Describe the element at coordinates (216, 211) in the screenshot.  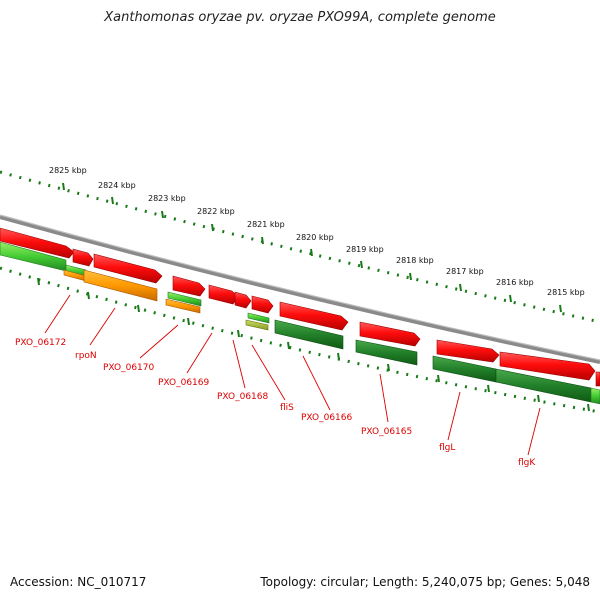
I see `scale-label: 2822 kbp` at that location.